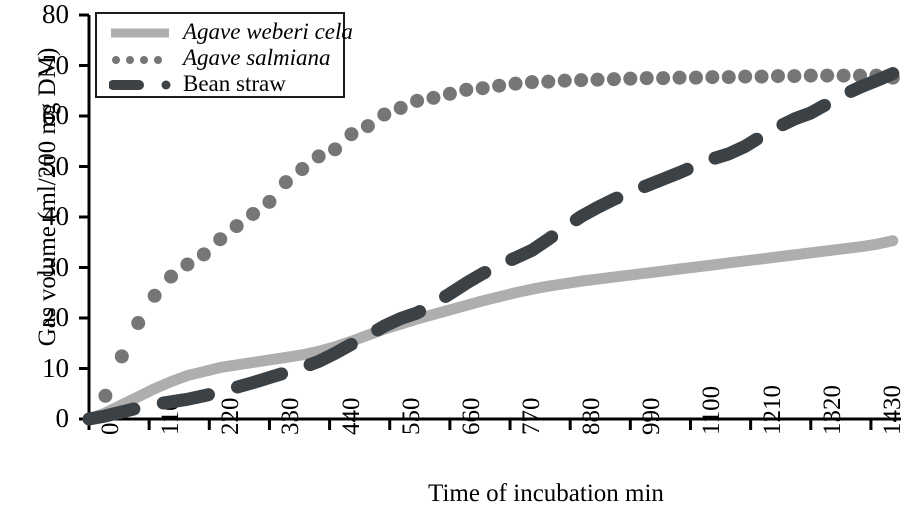  I want to click on x-axis-label: Time of incubation min, so click(546, 493).